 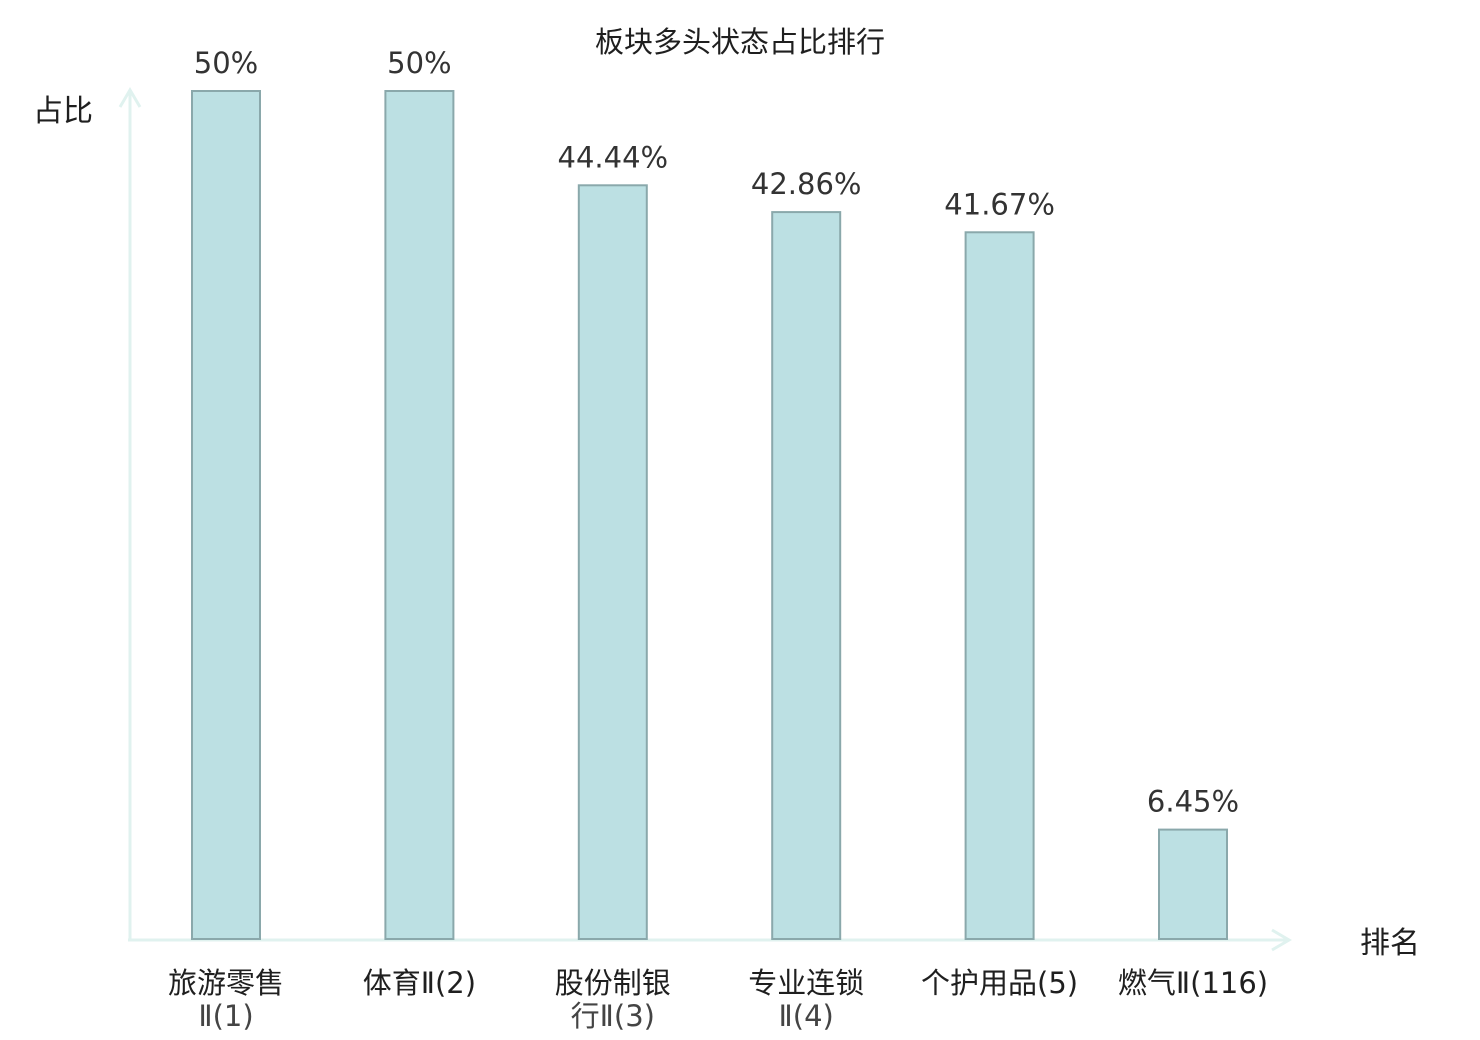 What do you see at coordinates (999, 983) in the screenshot?
I see `x-tick-label: 个护用品(5)` at bounding box center [999, 983].